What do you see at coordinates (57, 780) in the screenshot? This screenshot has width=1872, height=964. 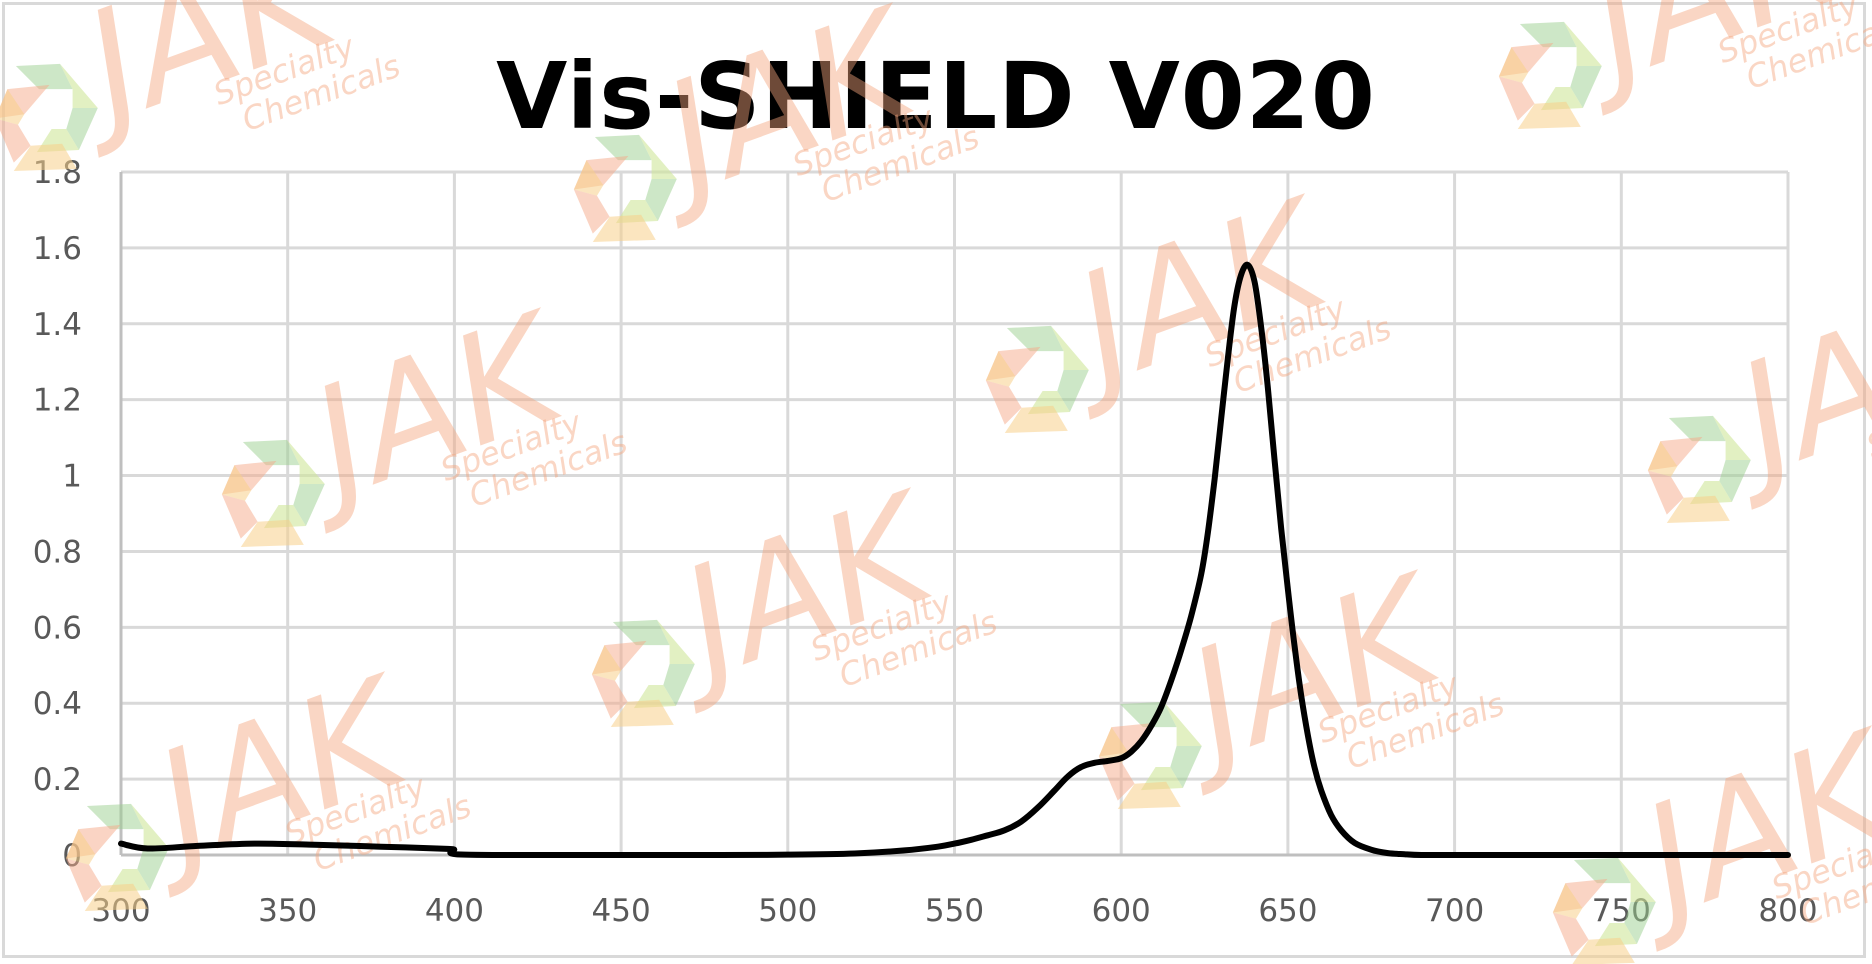 I see `y-tick-label: 0.2` at bounding box center [57, 780].